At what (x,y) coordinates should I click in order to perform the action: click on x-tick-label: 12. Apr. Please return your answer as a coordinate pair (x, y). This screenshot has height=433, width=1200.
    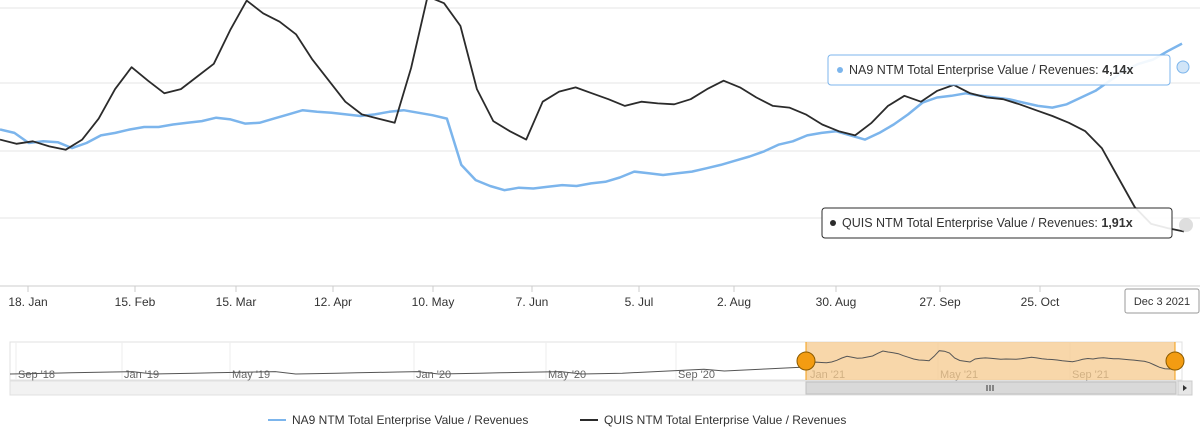
    Looking at the image, I should click on (333, 302).